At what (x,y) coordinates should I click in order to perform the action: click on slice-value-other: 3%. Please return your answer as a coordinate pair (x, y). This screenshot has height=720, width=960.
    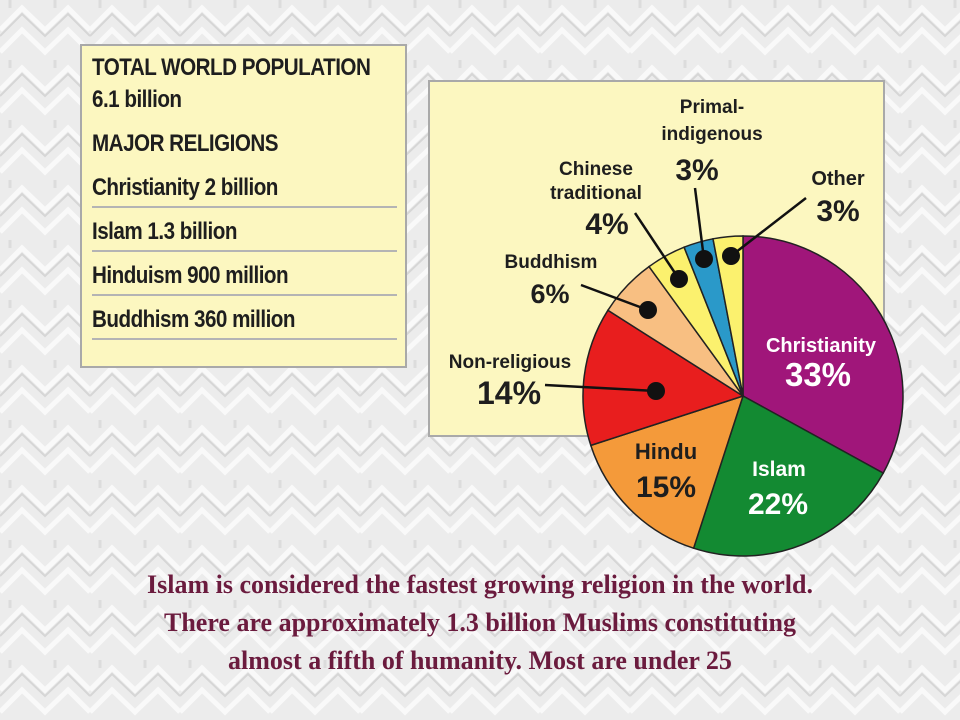
    Looking at the image, I should click on (837, 211).